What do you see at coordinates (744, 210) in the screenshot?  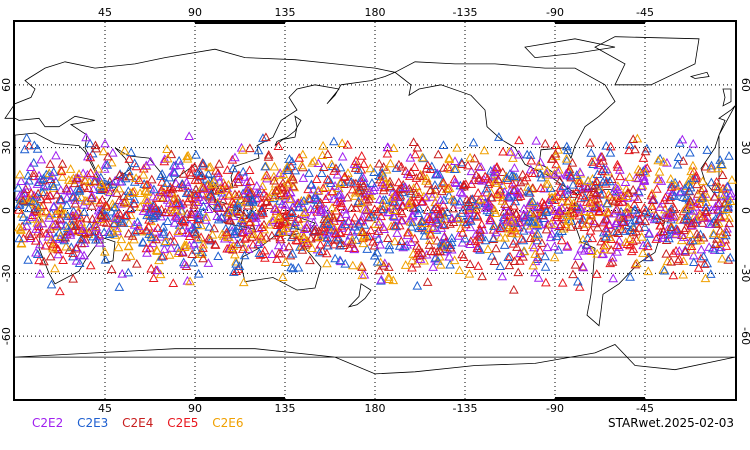 I see `lat-tick-label-right: 0` at bounding box center [744, 210].